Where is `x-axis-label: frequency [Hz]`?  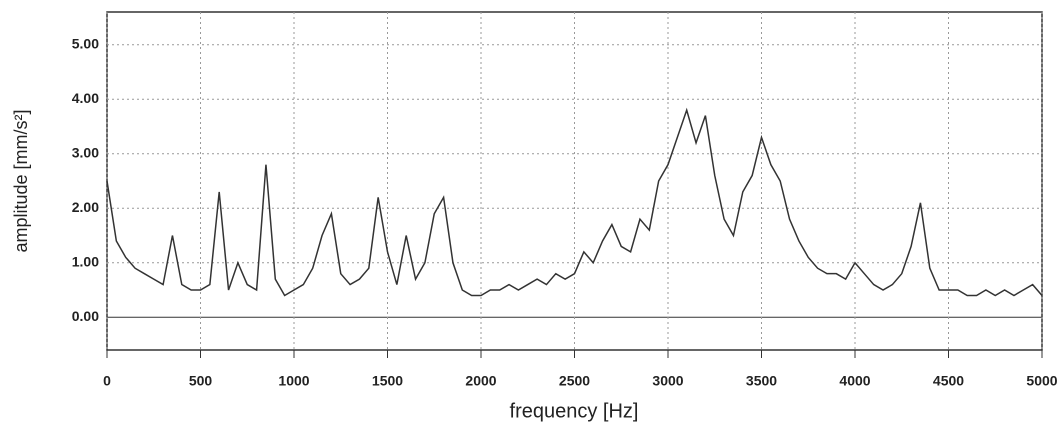
x-axis-label: frequency [Hz] is located at coordinates (574, 411).